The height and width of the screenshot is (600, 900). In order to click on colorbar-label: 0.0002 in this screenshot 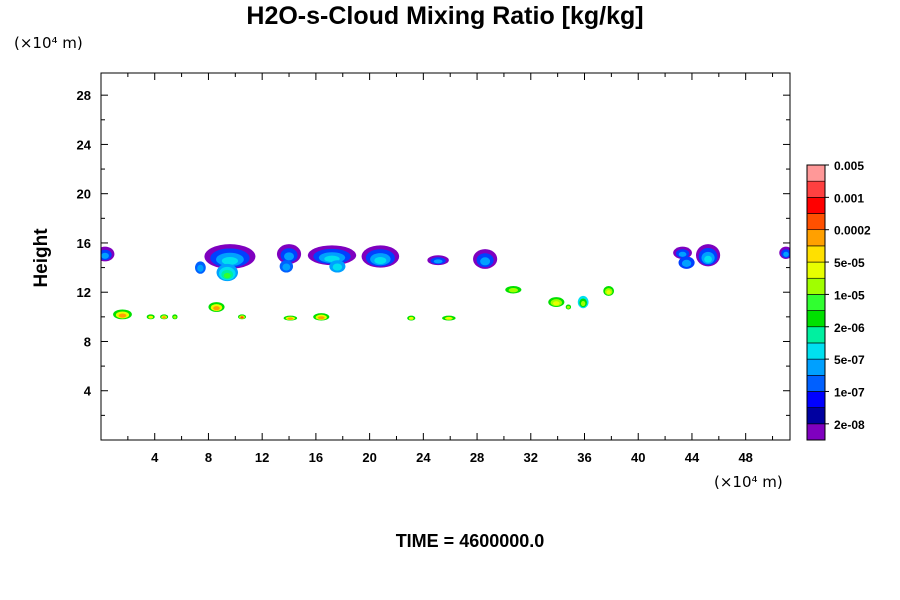, I will do `click(852, 231)`.